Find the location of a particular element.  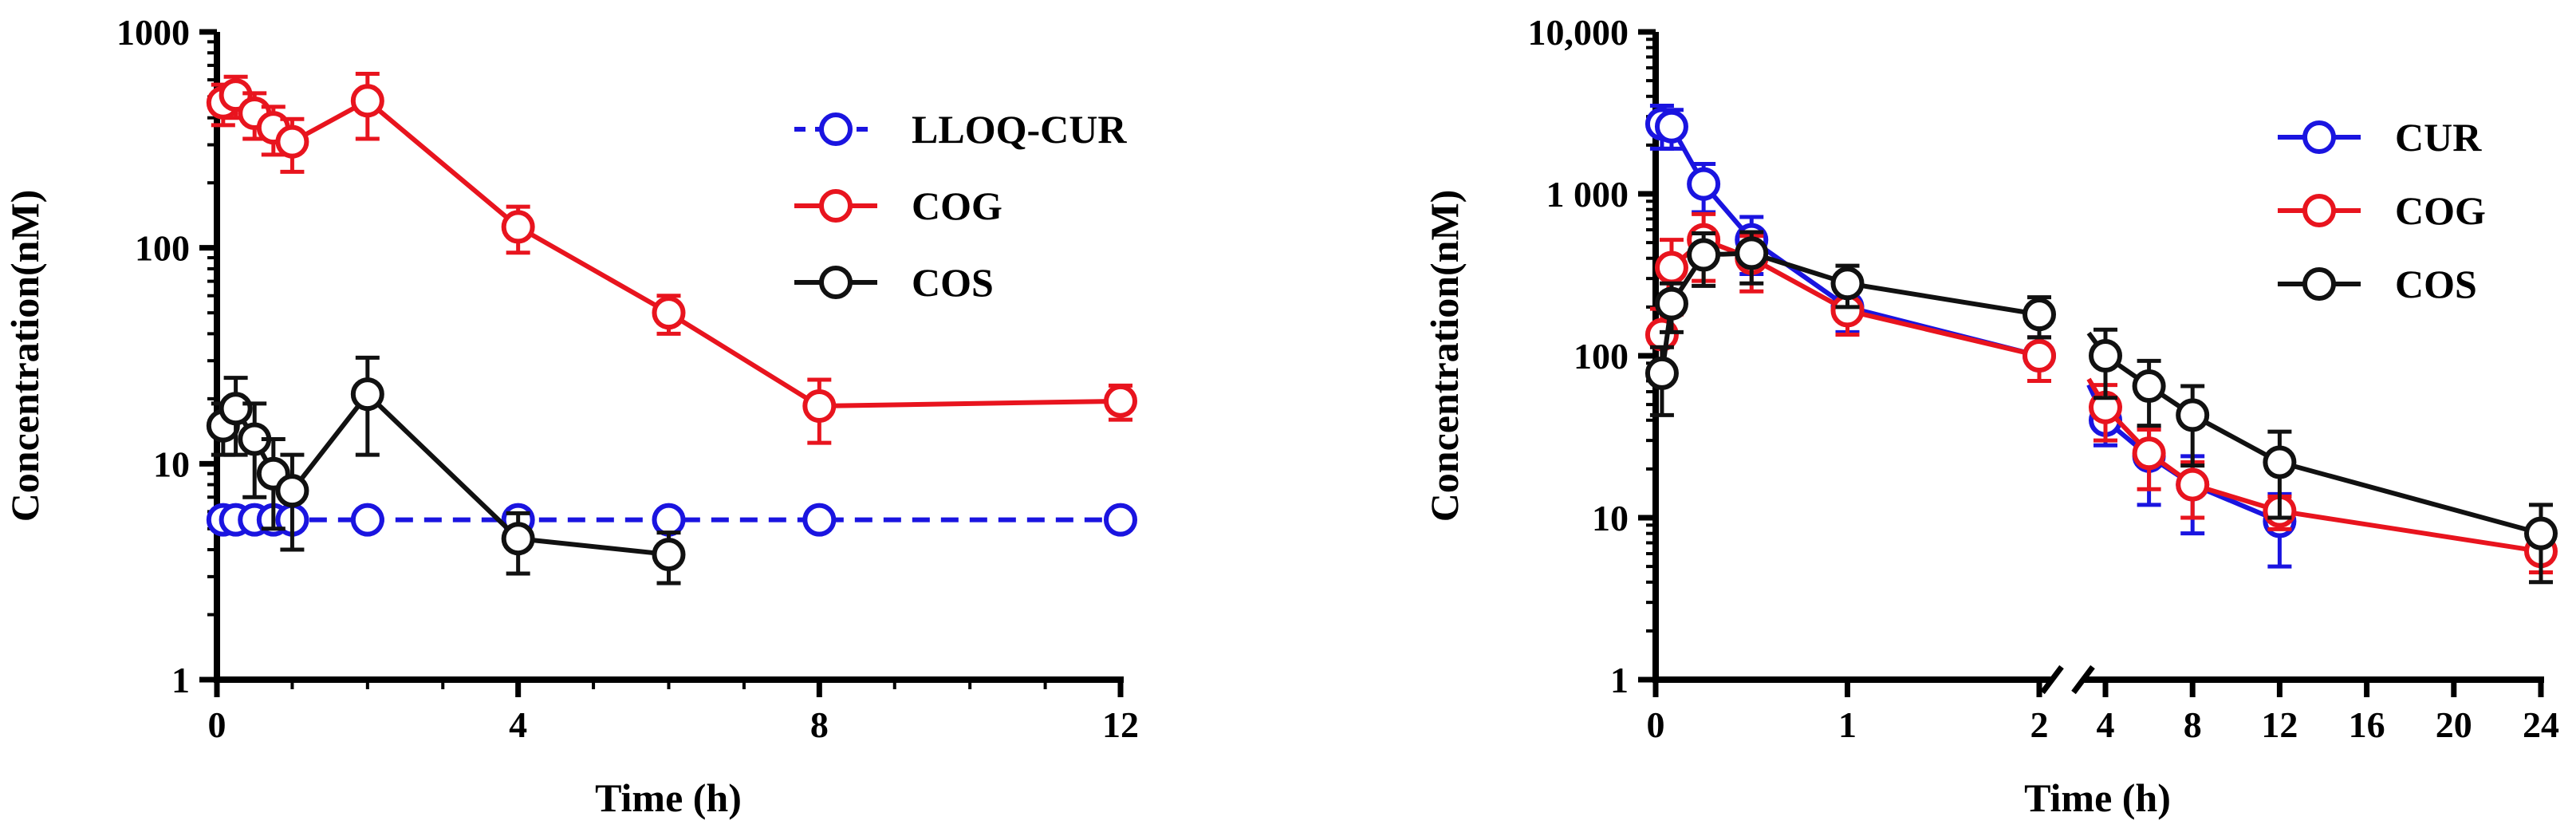

x-tick-label: 16 is located at coordinates (2367, 724).